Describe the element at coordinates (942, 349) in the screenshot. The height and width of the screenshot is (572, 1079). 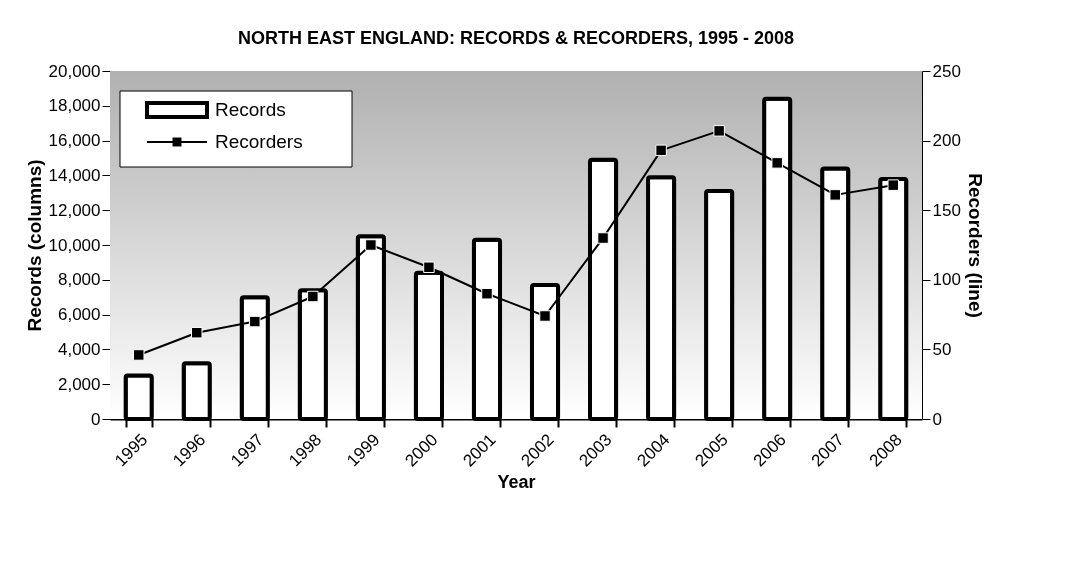
I see `y2-tick-label: 50` at that location.